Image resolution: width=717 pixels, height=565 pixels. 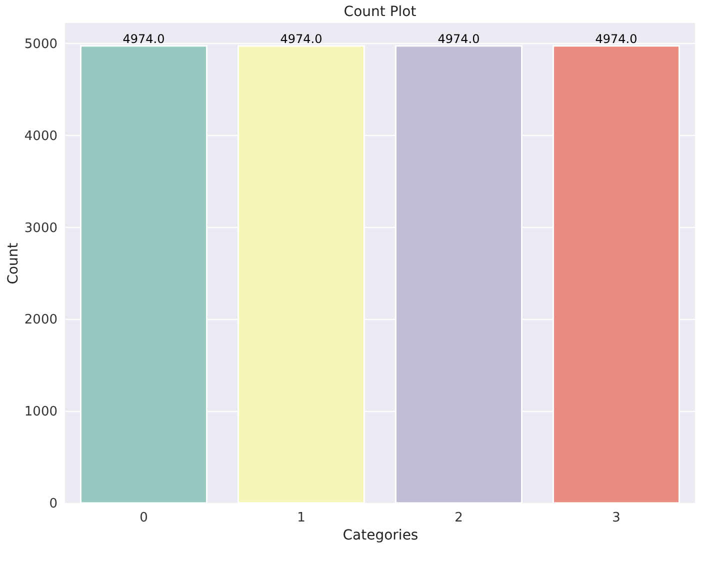 What do you see at coordinates (144, 518) in the screenshot?
I see `x-tick-label: 0` at bounding box center [144, 518].